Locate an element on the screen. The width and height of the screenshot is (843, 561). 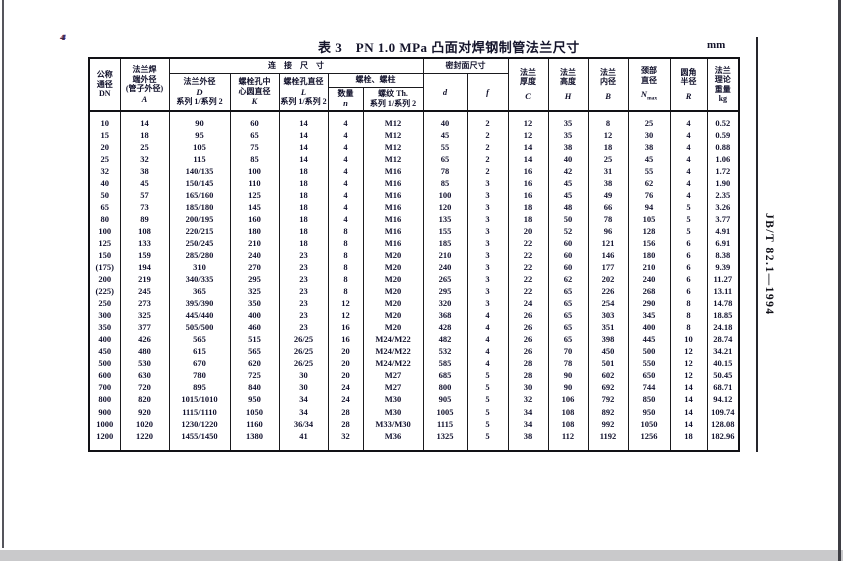
table-cell: 3 is located at coordinates (487, 291).